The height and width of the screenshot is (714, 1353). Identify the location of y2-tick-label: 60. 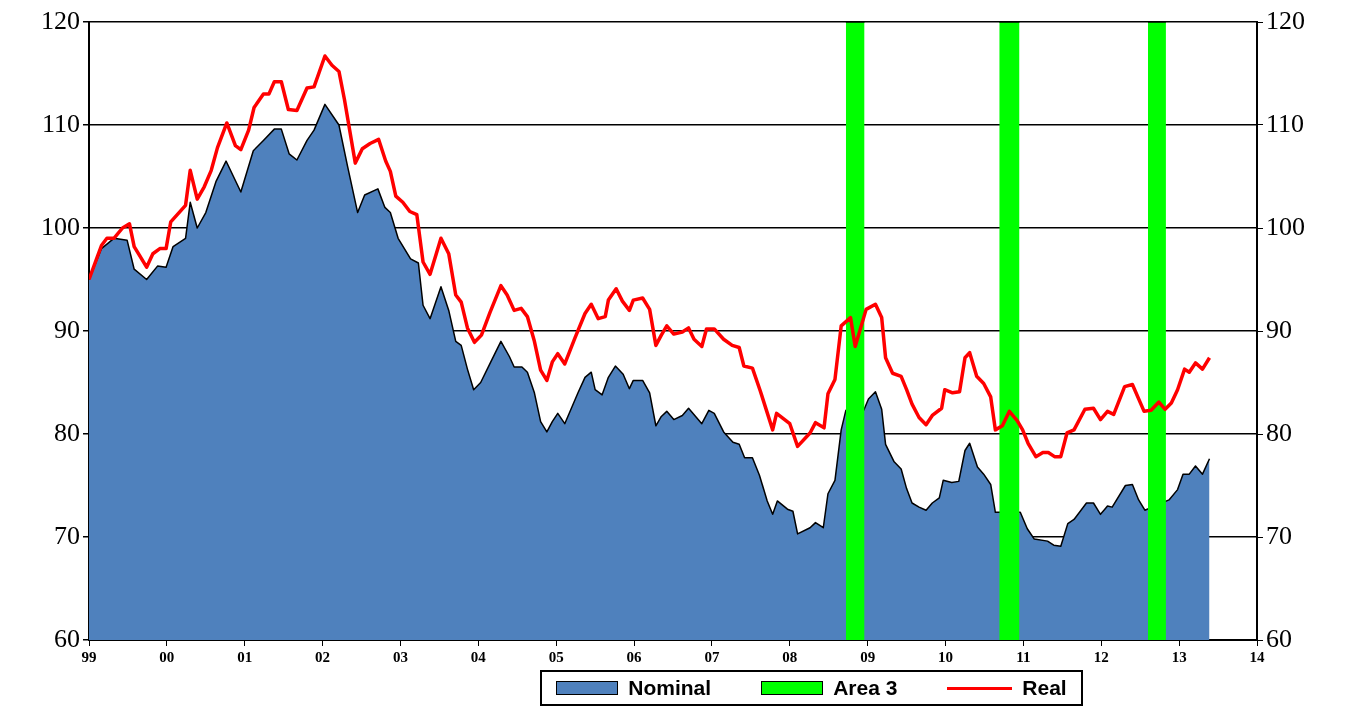
(67, 638).